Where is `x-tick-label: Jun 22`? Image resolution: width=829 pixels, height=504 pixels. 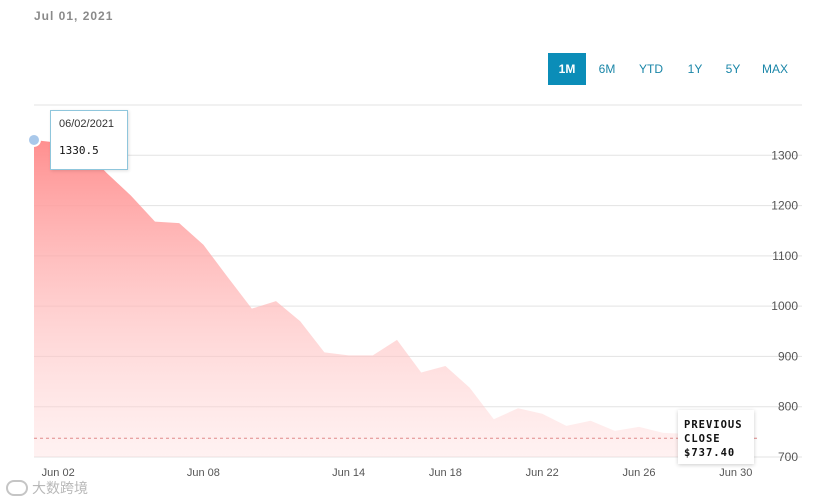
x-tick-label: Jun 22 is located at coordinates (542, 473).